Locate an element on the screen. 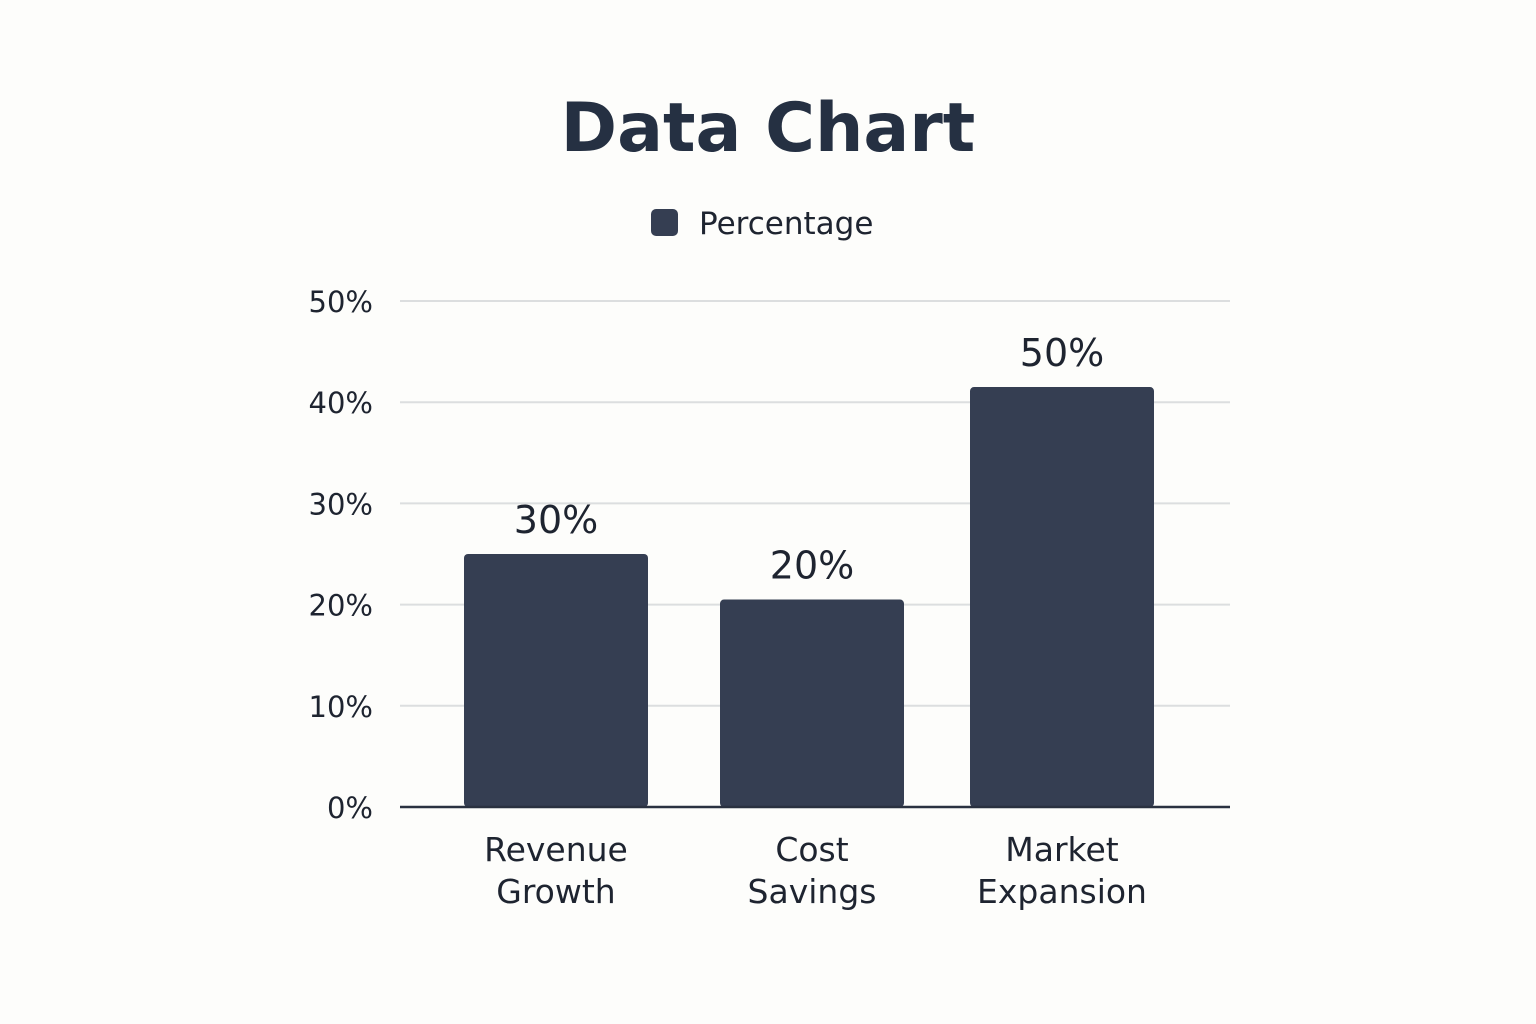 The image size is (1536, 1024). legend: Percentage is located at coordinates (762, 224).